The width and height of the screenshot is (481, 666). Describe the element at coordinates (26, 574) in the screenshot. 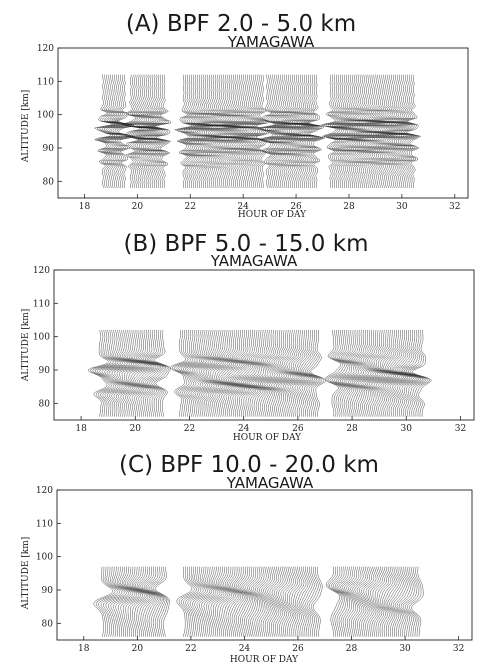

I see `panel-c-ylabel: ALTITUDE [km]` at that location.